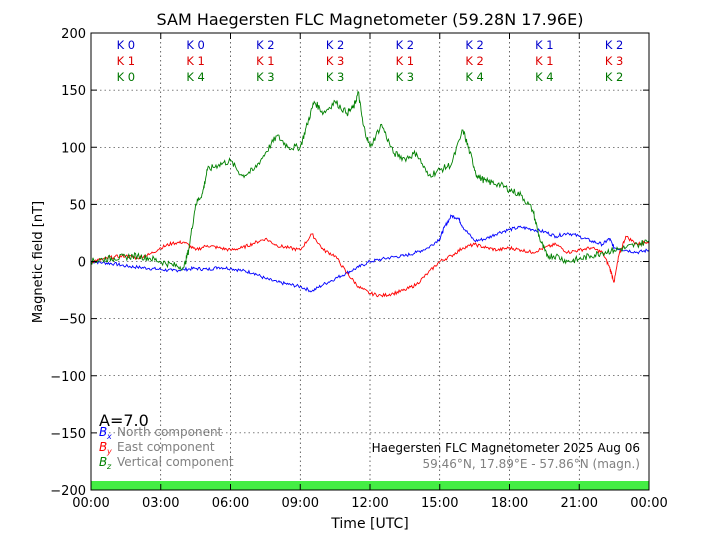 Image resolution: width=720 pixels, height=540 pixels. Describe the element at coordinates (405, 45) in the screenshot. I see `k-index-r1-c5: K 2` at that location.